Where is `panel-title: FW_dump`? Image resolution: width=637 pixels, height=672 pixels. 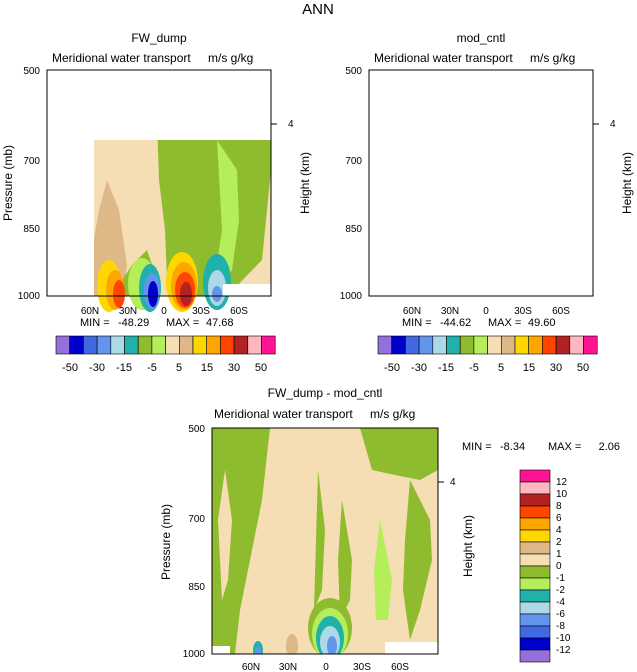 panel-title: FW_dump is located at coordinates (159, 38).